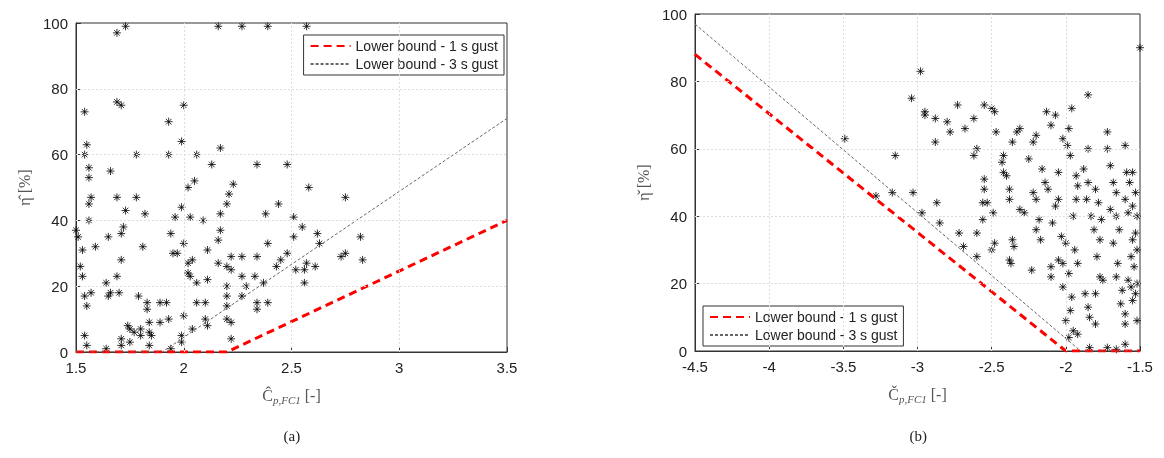  Describe the element at coordinates (1066, 366) in the screenshot. I see `x-tick-label: -2` at that location.